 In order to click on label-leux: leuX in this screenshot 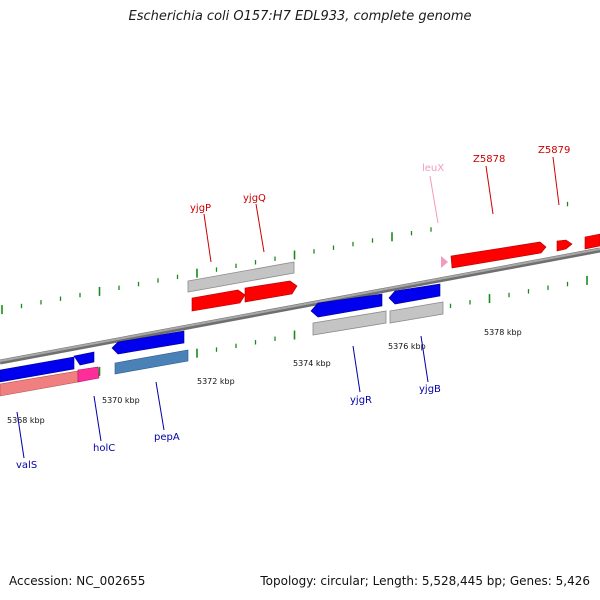, I will do `click(433, 168)`.